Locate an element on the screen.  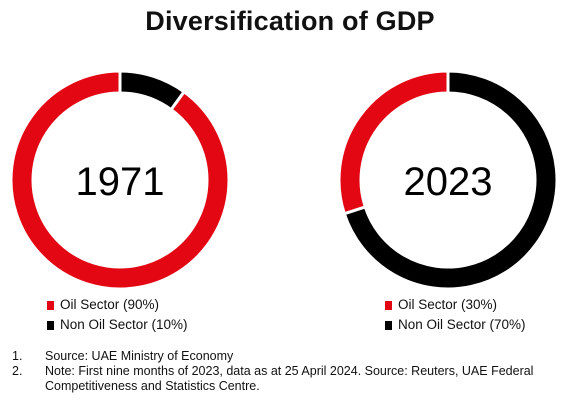
legend-label: Oil Sector (90%) is located at coordinates (110, 304).